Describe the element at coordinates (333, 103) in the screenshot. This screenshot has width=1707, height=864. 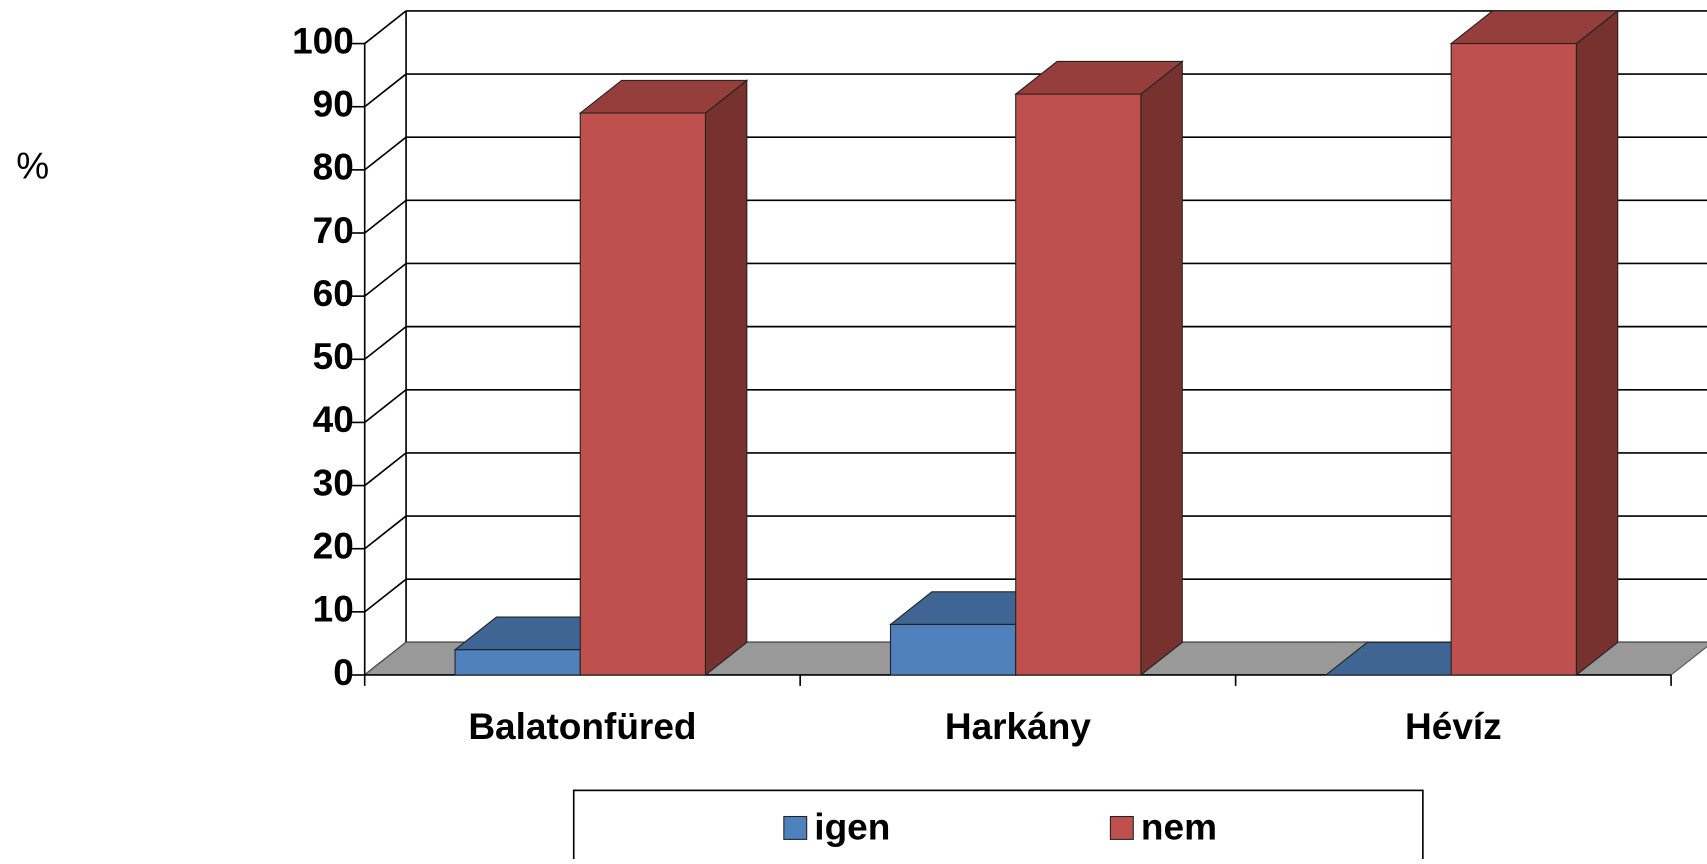
I see `y-tick-label: 90` at that location.